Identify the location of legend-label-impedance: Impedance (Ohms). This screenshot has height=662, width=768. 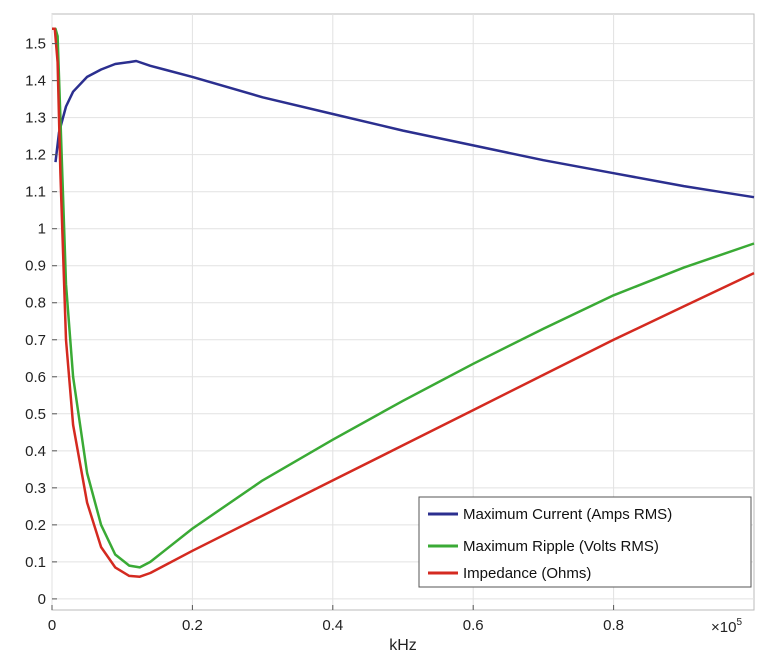
(527, 573).